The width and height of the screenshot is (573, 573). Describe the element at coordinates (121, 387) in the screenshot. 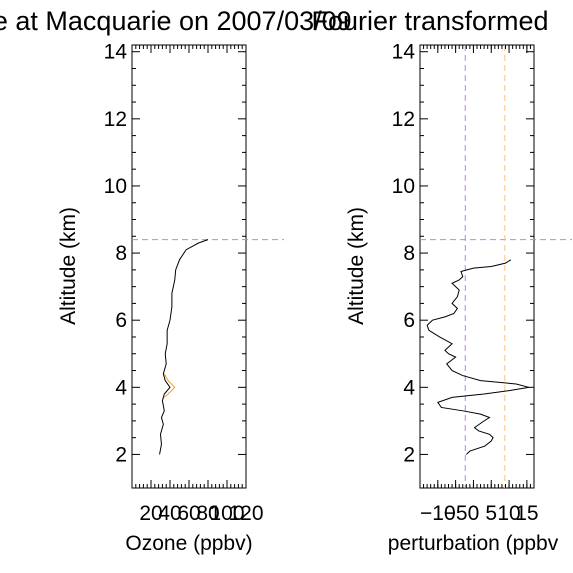

I see `ozone-y-tick-label: 4` at that location.